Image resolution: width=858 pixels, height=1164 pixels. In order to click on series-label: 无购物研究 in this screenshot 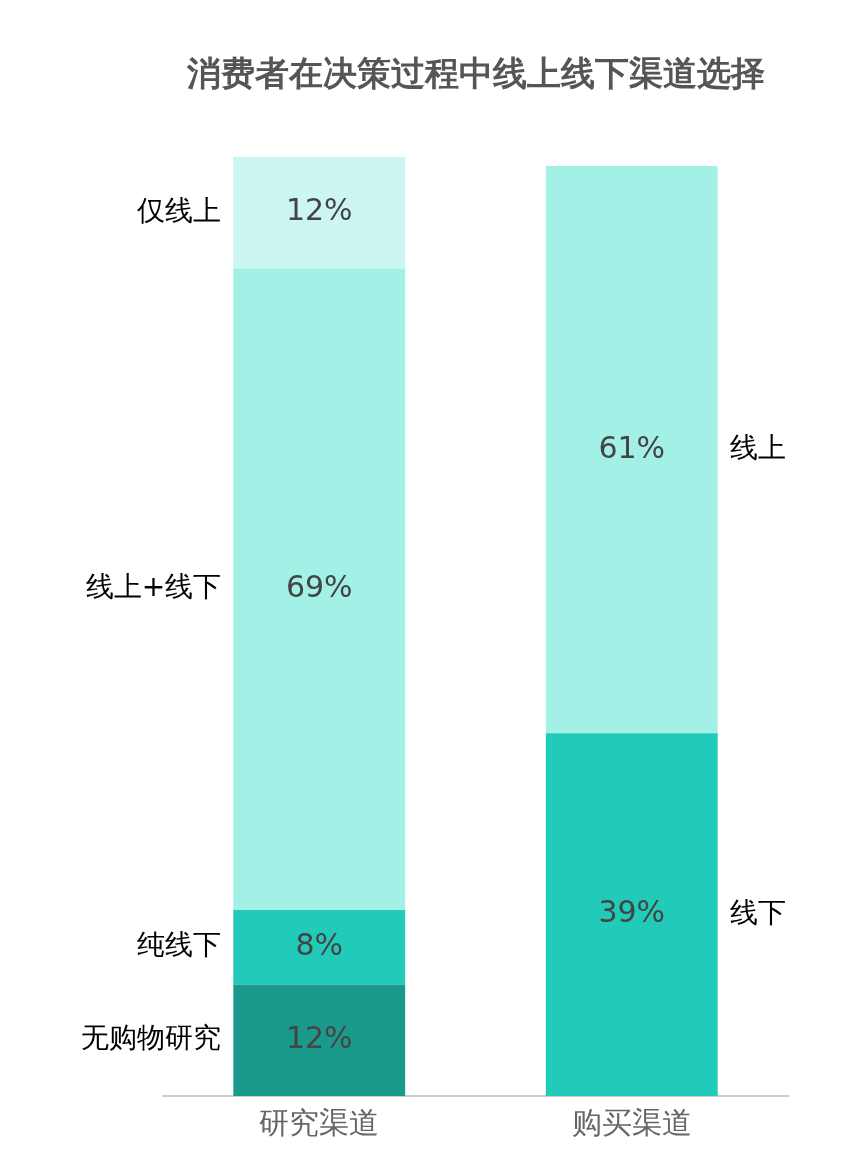, I will do `click(151, 1038)`.